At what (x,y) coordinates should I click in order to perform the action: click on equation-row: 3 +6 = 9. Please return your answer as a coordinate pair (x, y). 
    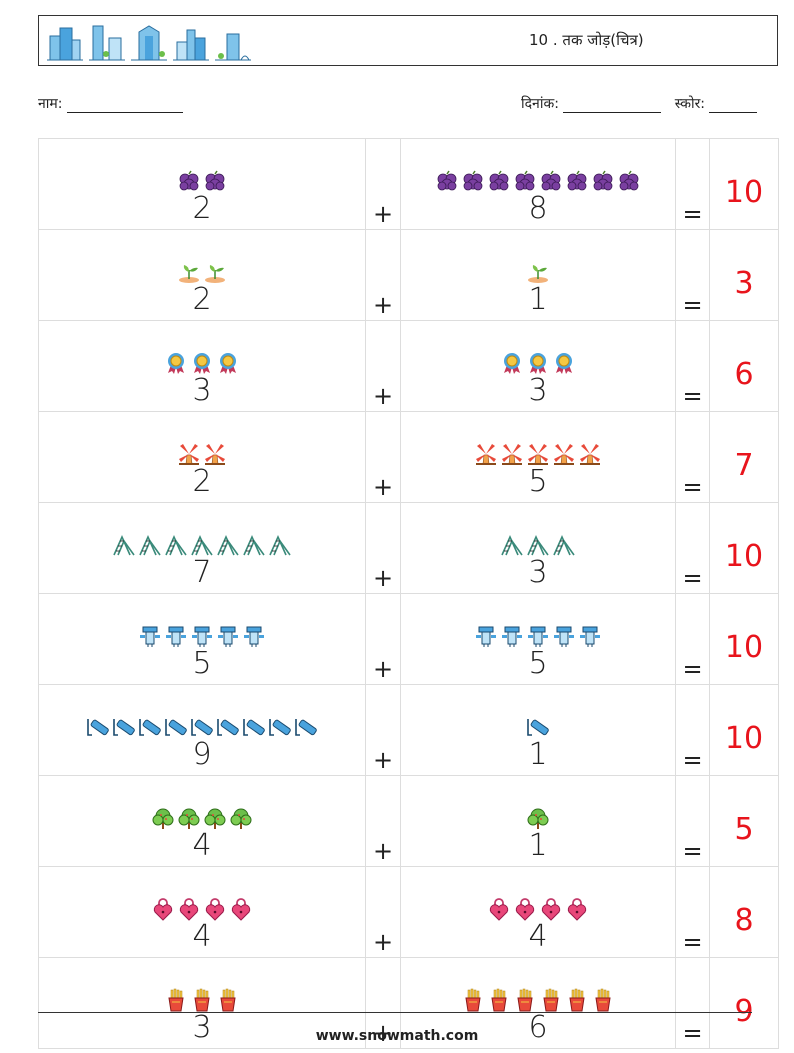
    Looking at the image, I should click on (408, 1003).